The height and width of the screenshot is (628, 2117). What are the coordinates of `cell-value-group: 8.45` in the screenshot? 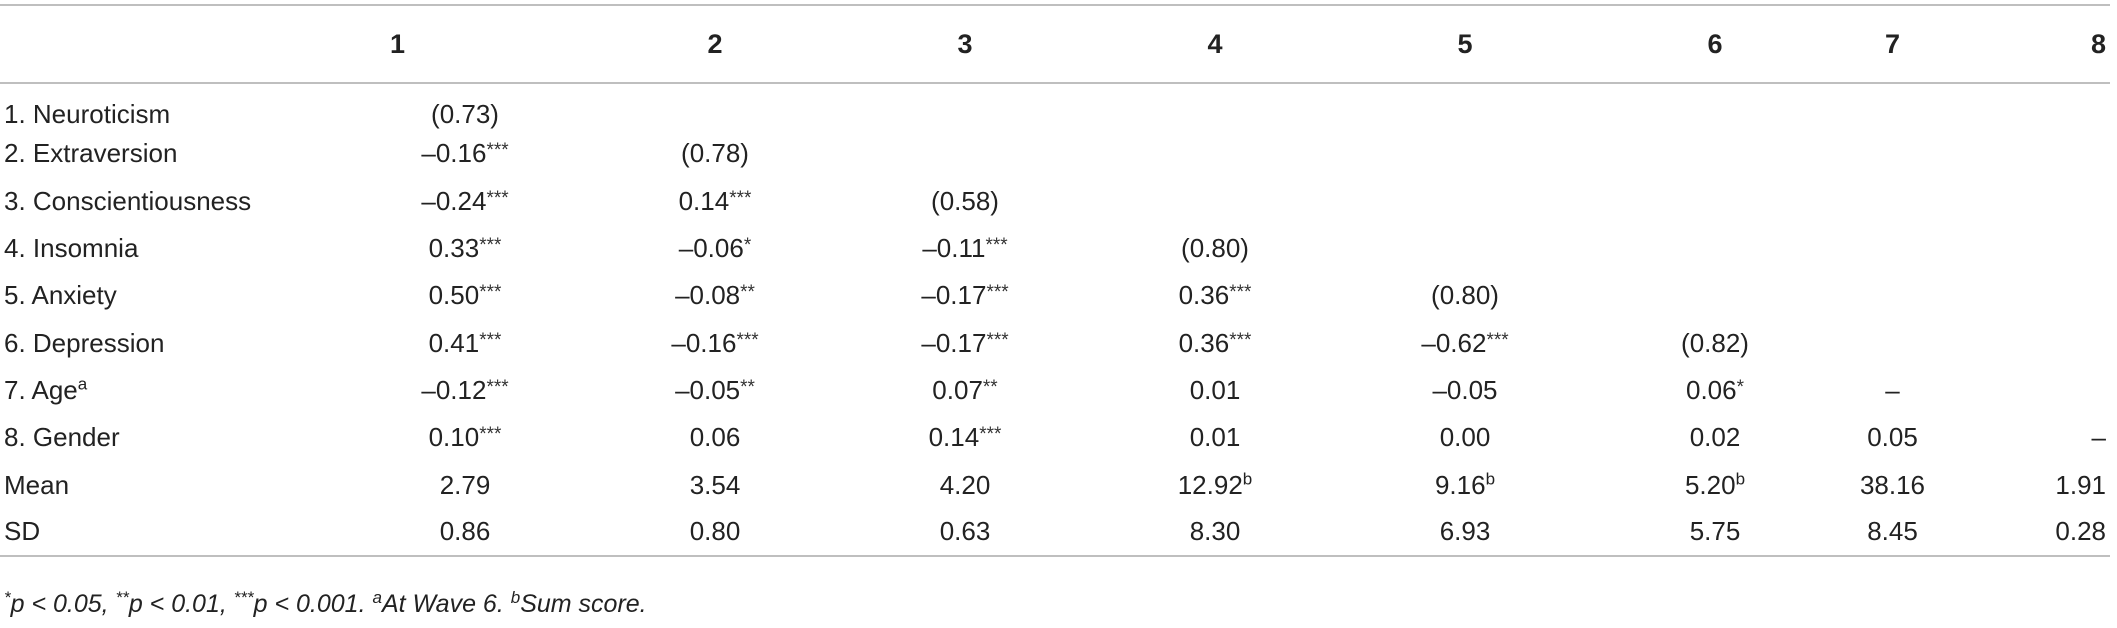 It's located at (1892, 531).